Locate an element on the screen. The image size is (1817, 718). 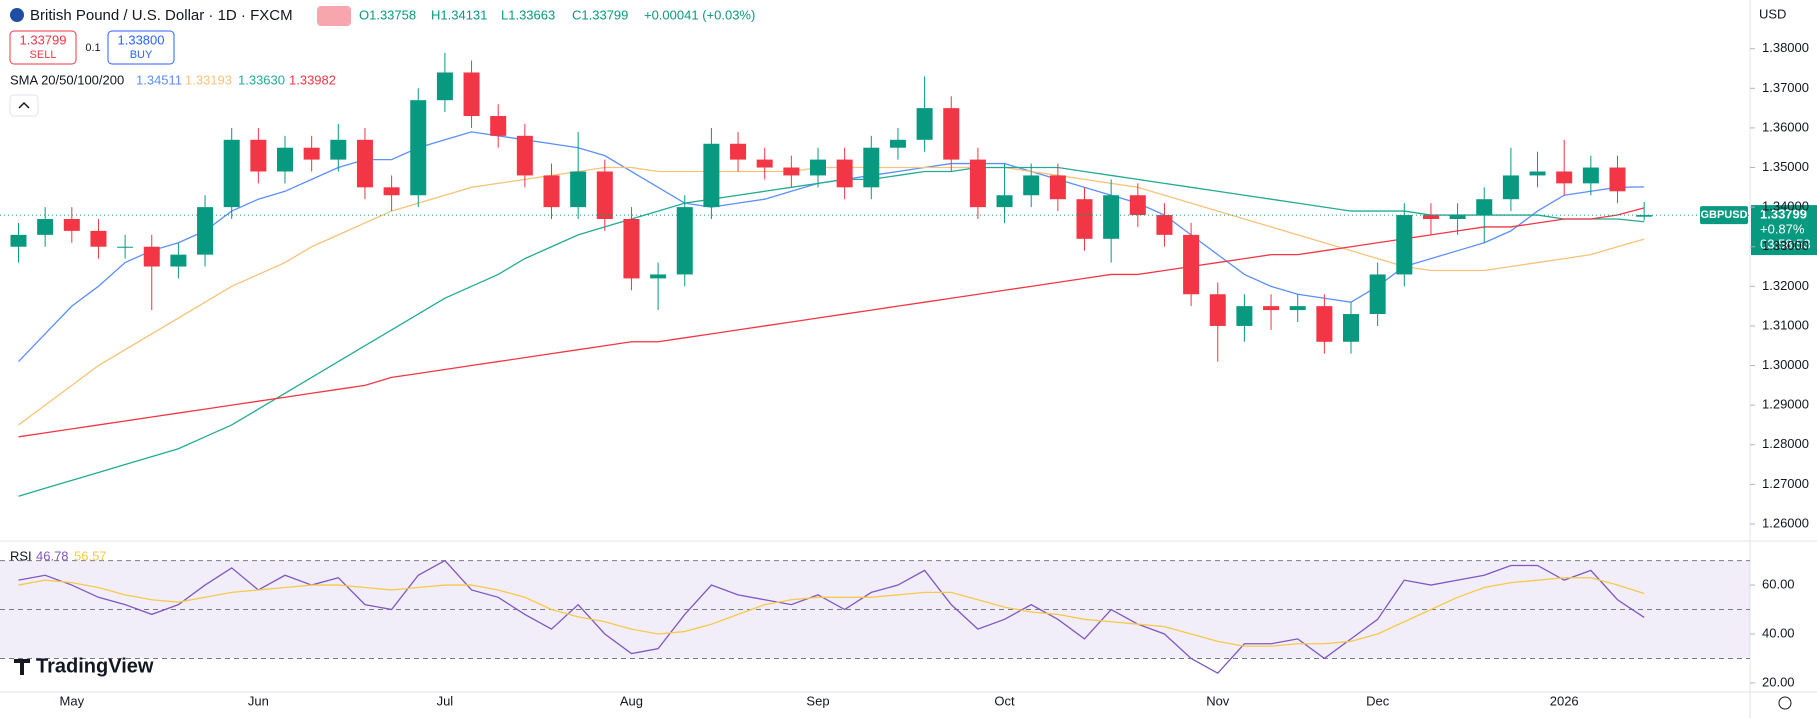
y-tick-label: 1.26000 is located at coordinates (1785, 522).